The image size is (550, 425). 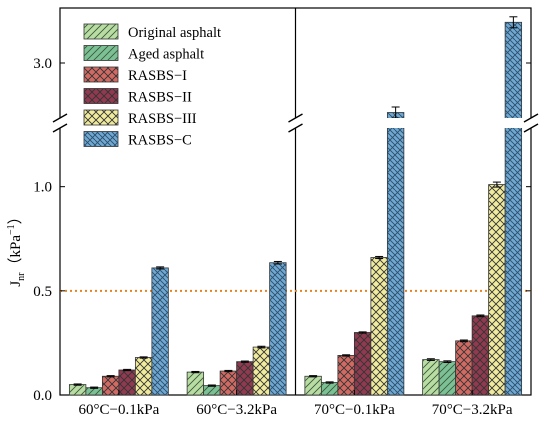 I want to click on y-axis-title: Jnr（kPa−1）, so click(x=16, y=247).